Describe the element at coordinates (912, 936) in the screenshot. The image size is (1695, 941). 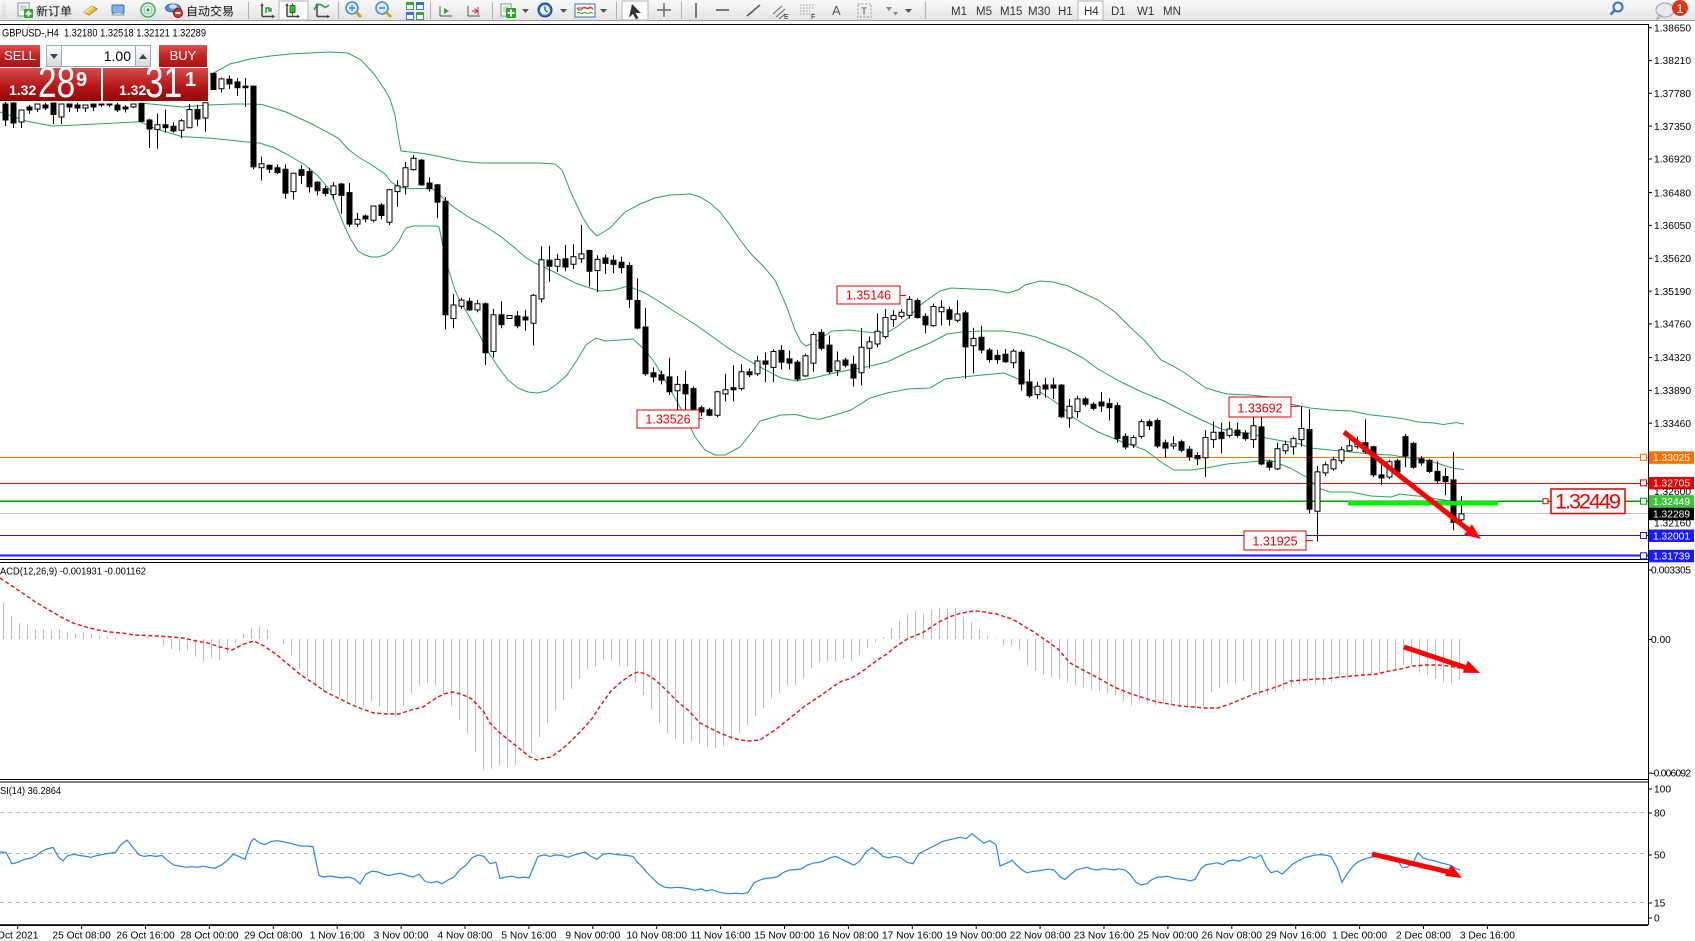
I see `svg-text: 17 Nov 16:00` at that location.